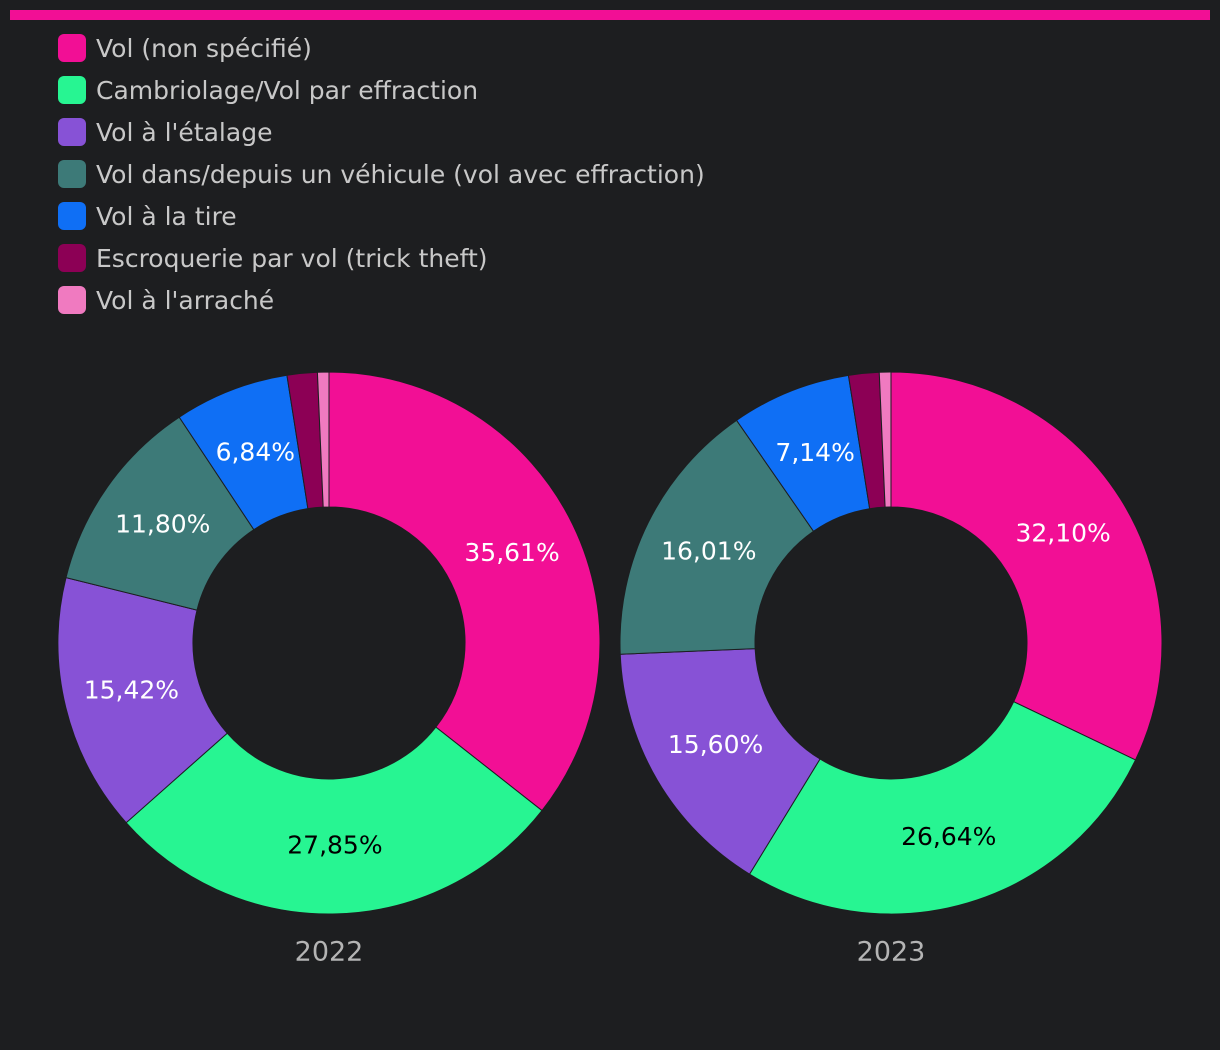  I want to click on slice-data-label: 7,14%, so click(814, 452).